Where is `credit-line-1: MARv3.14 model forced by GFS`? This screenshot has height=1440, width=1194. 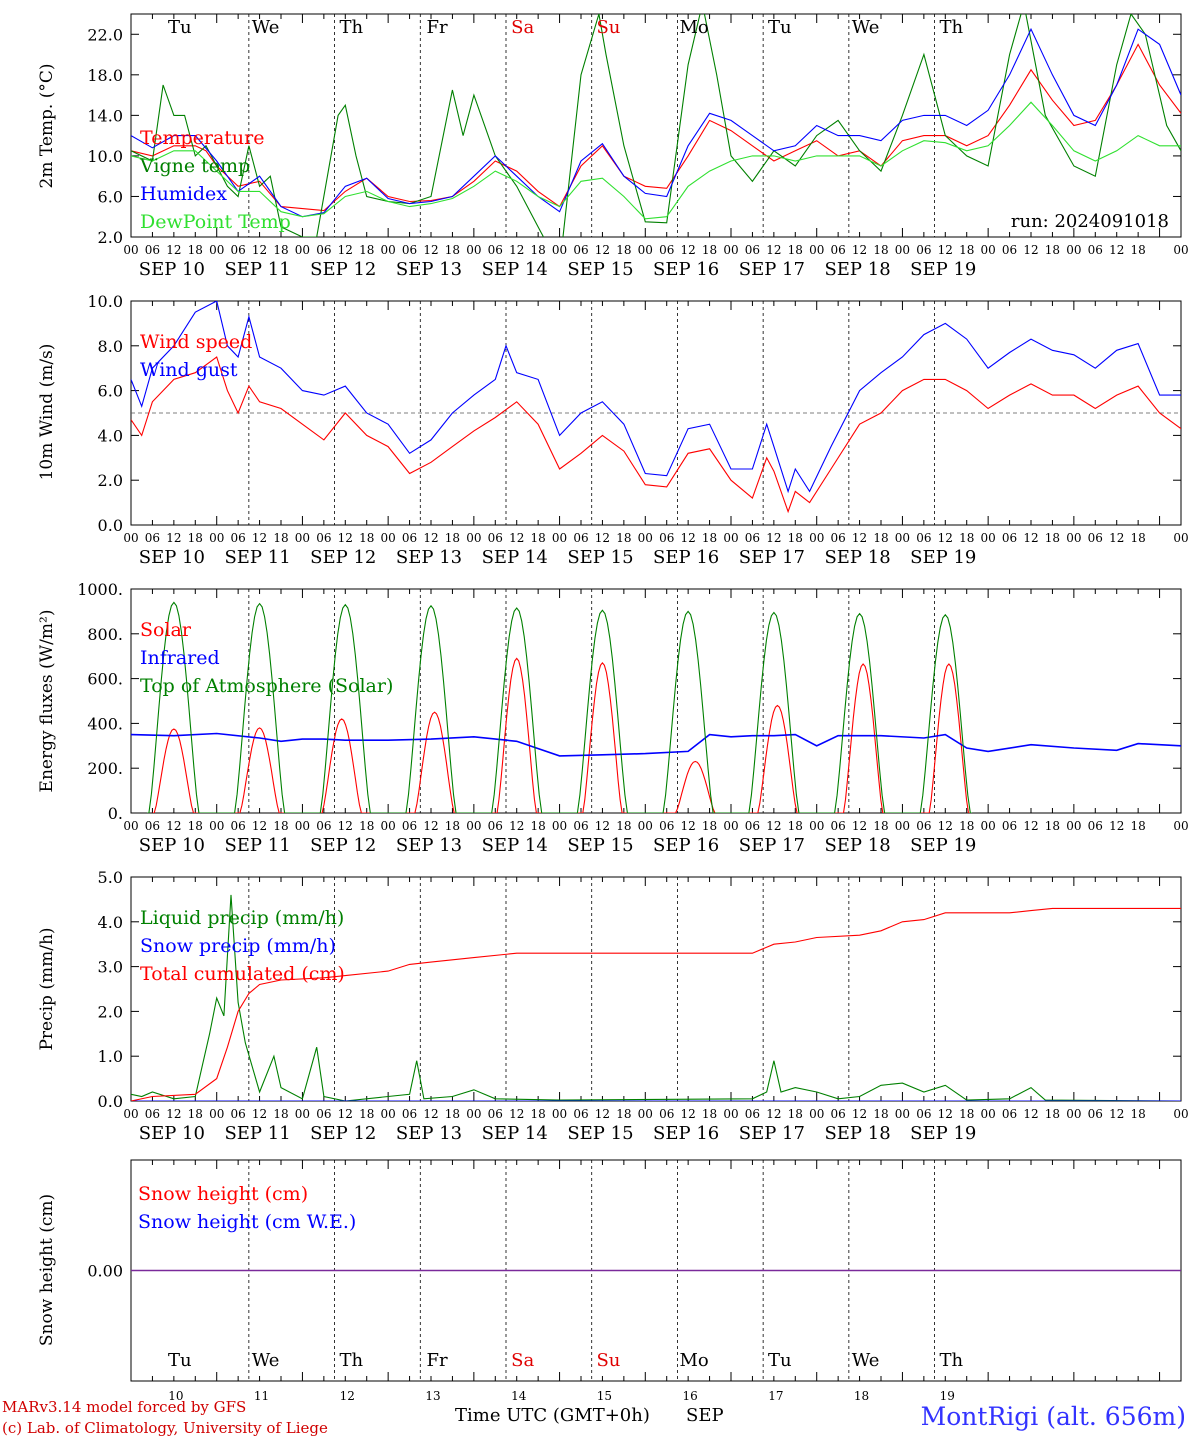 credit-line-1: MARv3.14 model forced by GFS is located at coordinates (124, 1407).